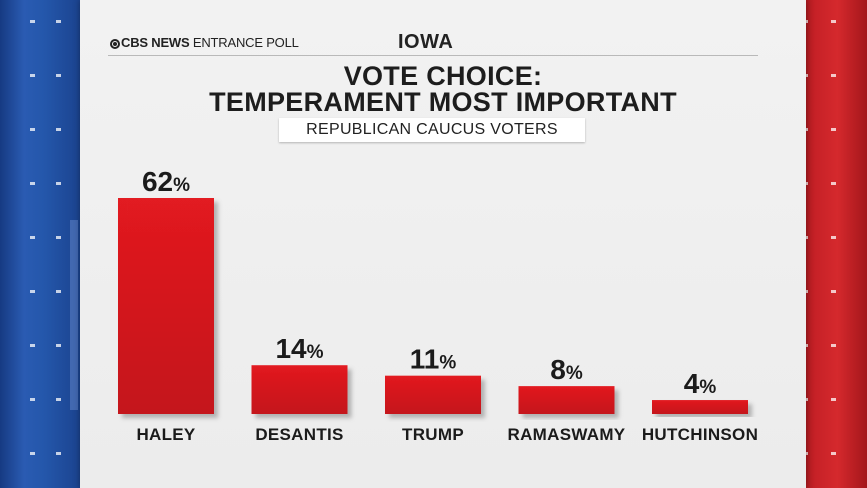 The width and height of the screenshot is (867, 488). What do you see at coordinates (433, 434) in the screenshot?
I see `category-label-trump: TRUMP` at bounding box center [433, 434].